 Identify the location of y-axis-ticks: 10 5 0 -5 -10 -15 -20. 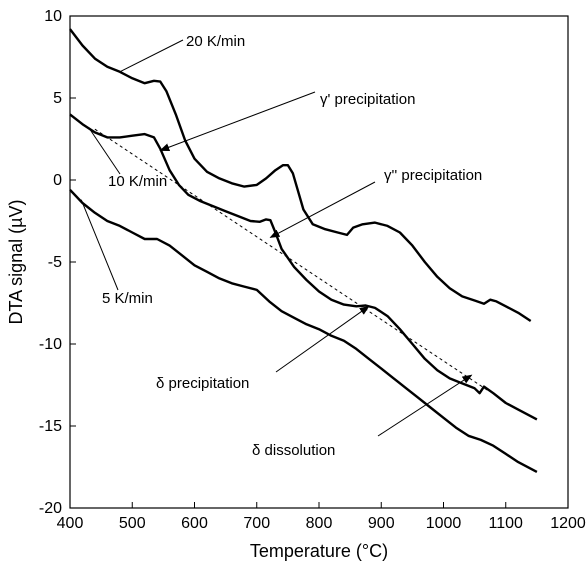
(57, 262).